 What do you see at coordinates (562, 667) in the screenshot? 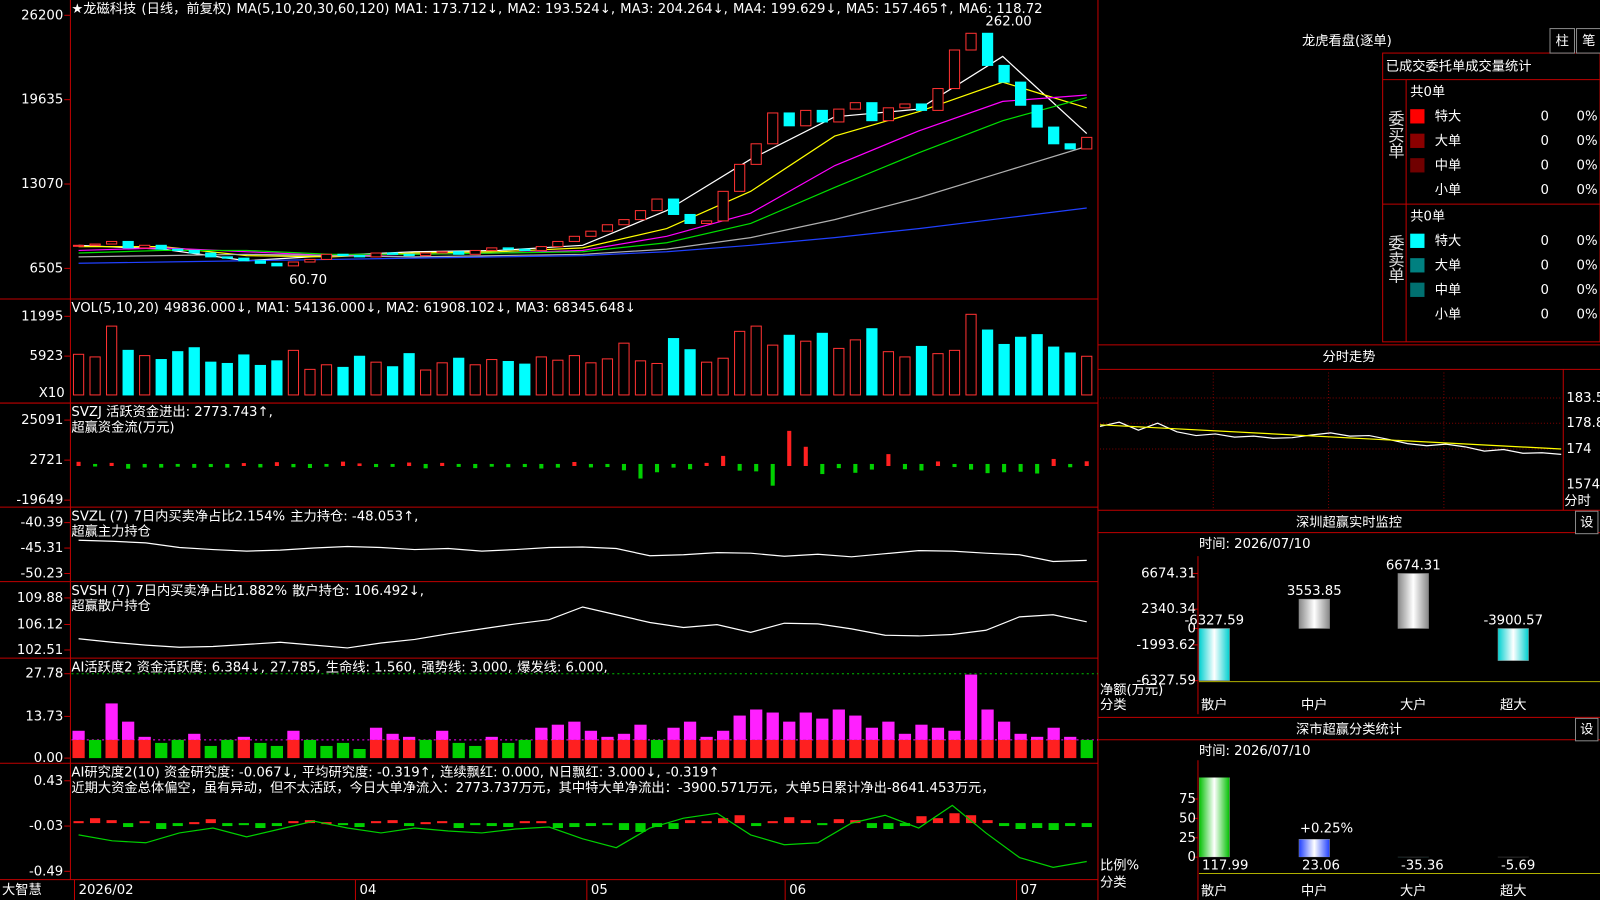
I see `legend-item: 爆发线: 6.000,` at bounding box center [562, 667].